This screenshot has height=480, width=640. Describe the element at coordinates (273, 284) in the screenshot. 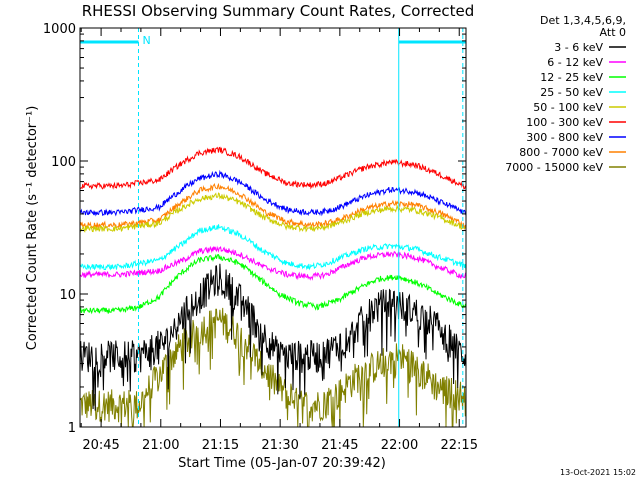

I see `series-line-12-25keV` at that location.